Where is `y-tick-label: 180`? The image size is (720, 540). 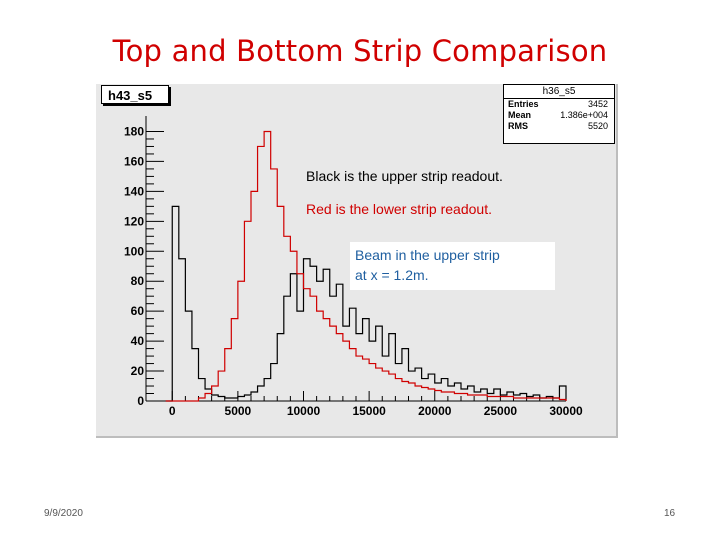 y-tick-label: 180 is located at coordinates (134, 131).